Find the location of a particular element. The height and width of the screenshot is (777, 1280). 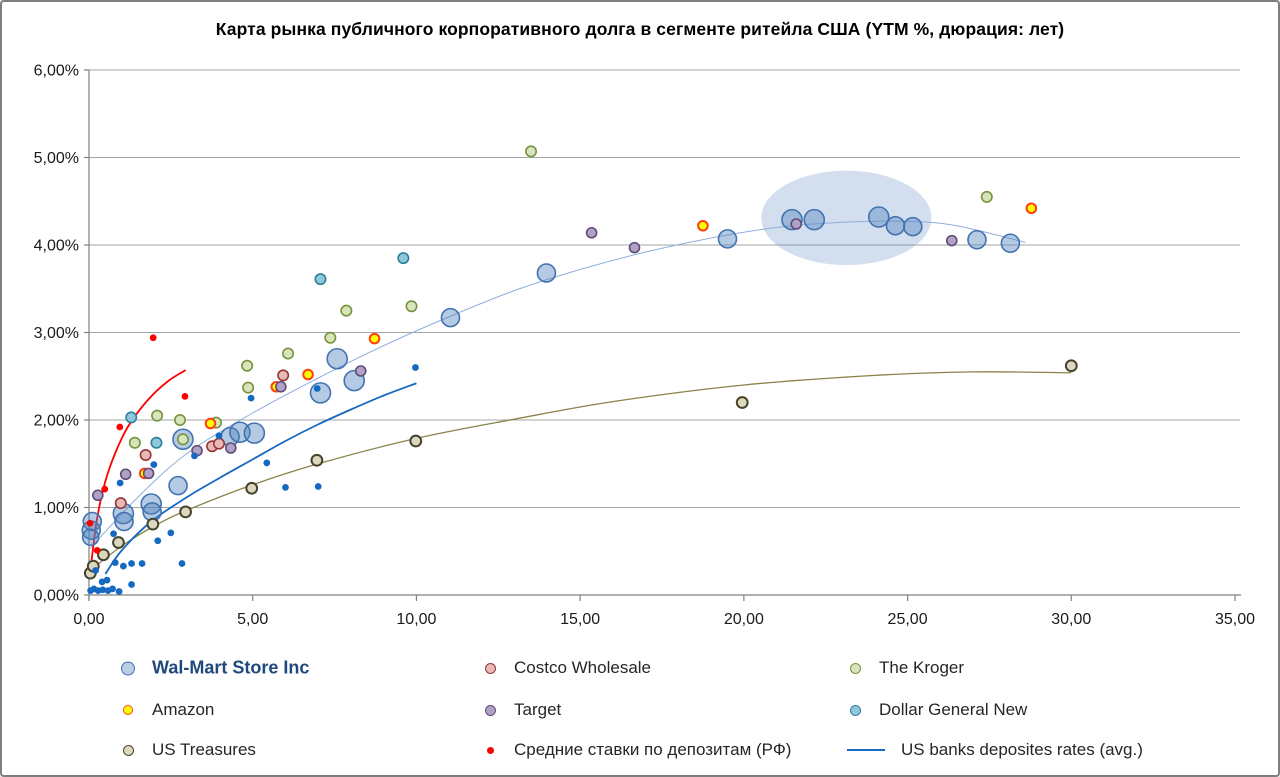

legend-marker-rf-deposit-rates-icon is located at coordinates (490, 750).